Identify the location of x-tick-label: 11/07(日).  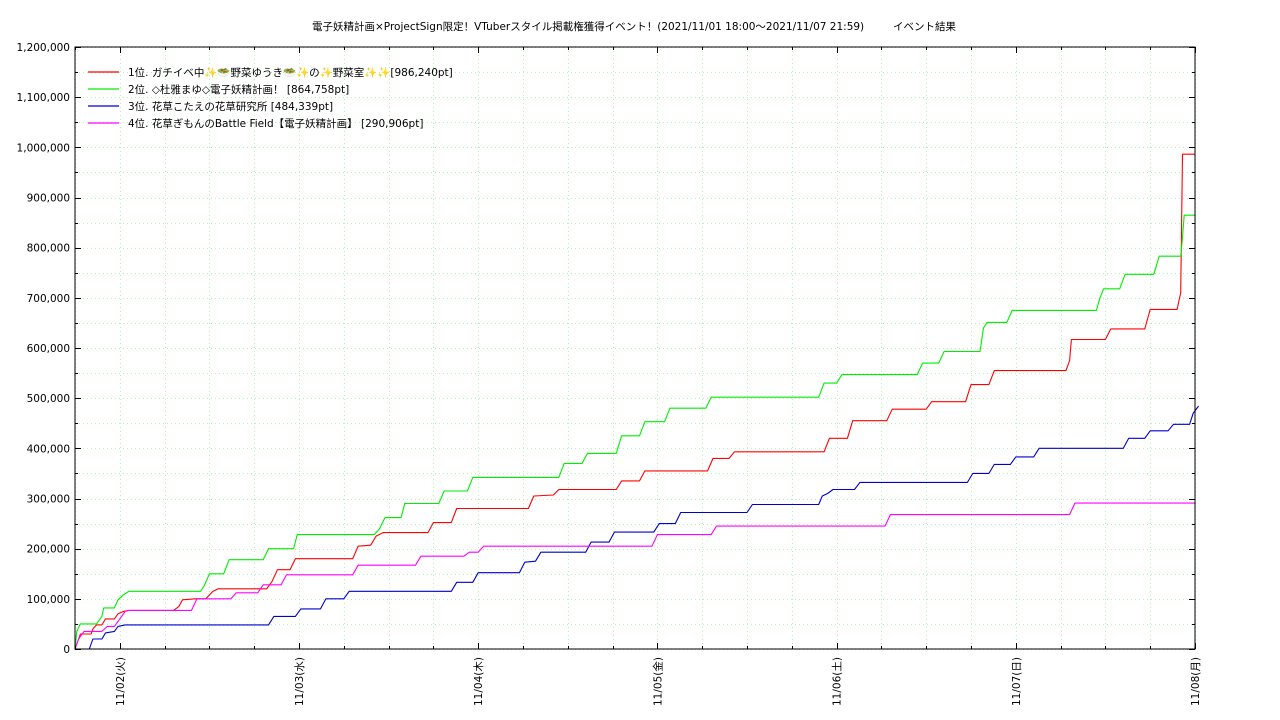
(1017, 681).